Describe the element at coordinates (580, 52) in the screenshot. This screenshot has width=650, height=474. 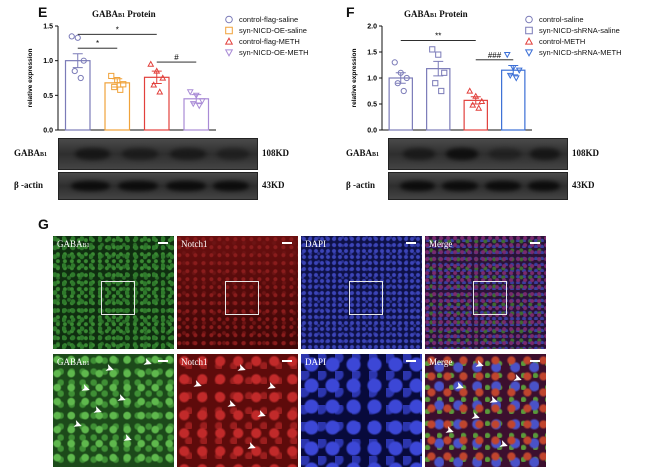
I see `legend-label: syn-NICD-shRNA-METH` at that location.